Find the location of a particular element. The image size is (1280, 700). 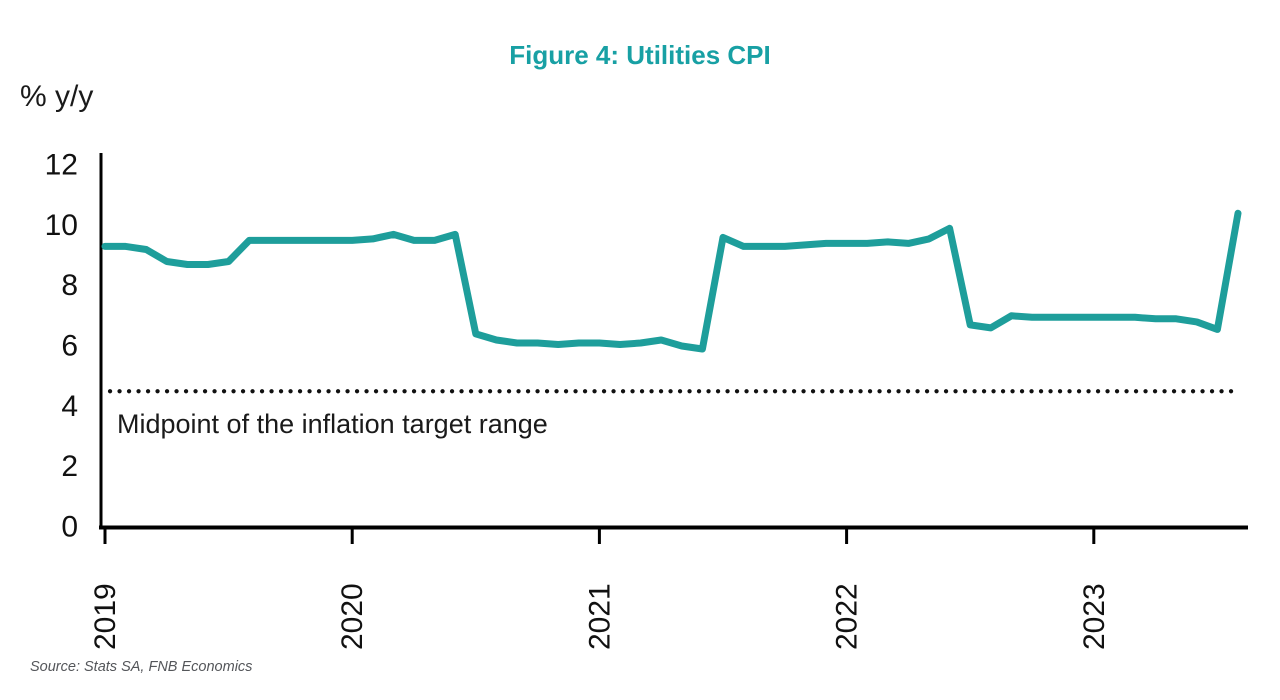

x-tick-label-2022: 2022 is located at coordinates (847, 616).